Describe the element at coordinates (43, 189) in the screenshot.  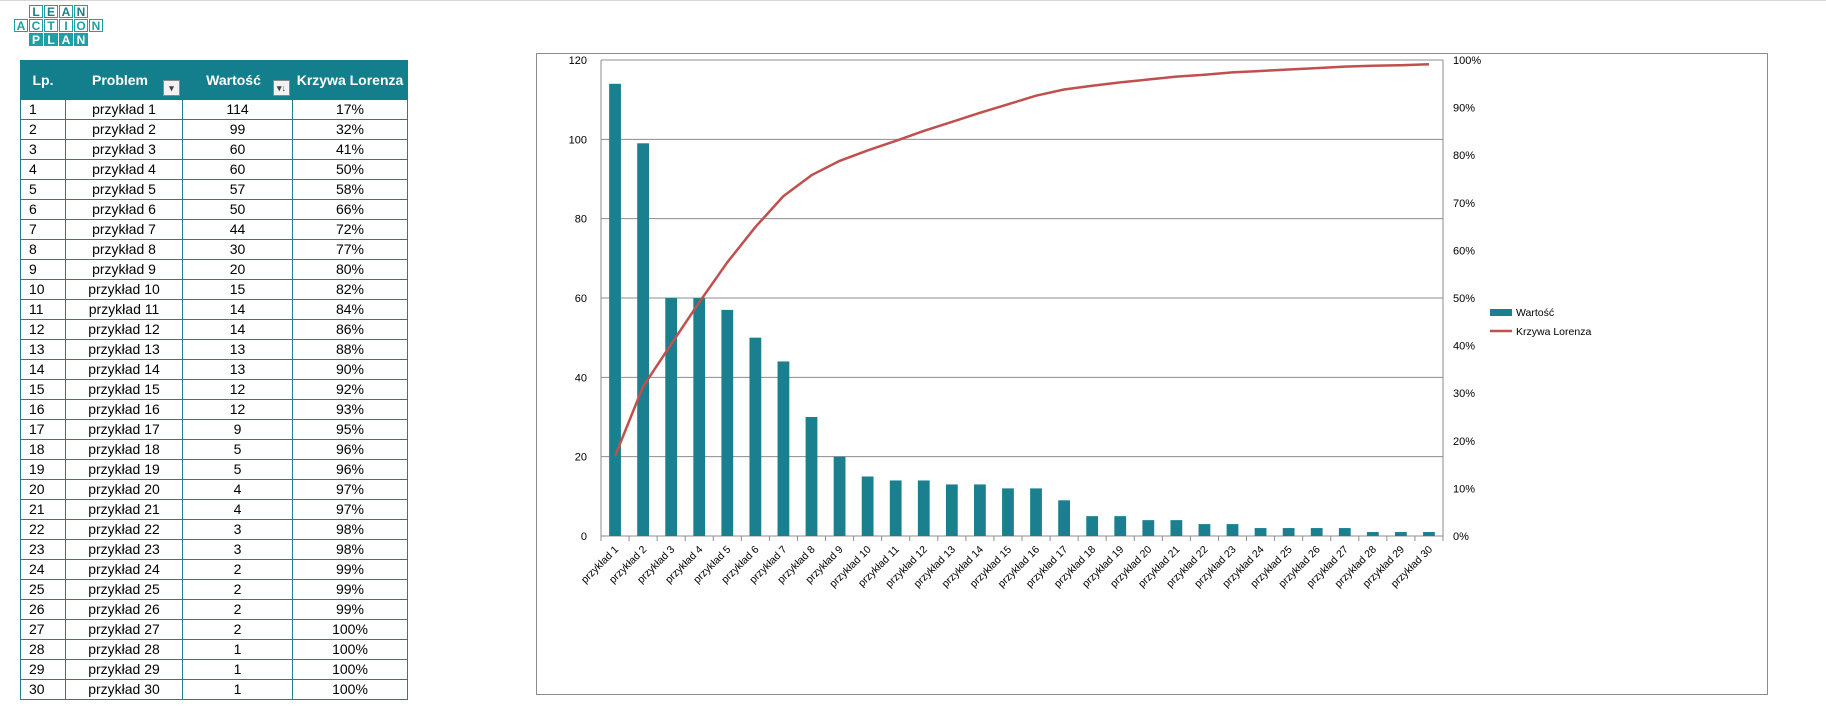
I see `cell-lp: 5` at that location.